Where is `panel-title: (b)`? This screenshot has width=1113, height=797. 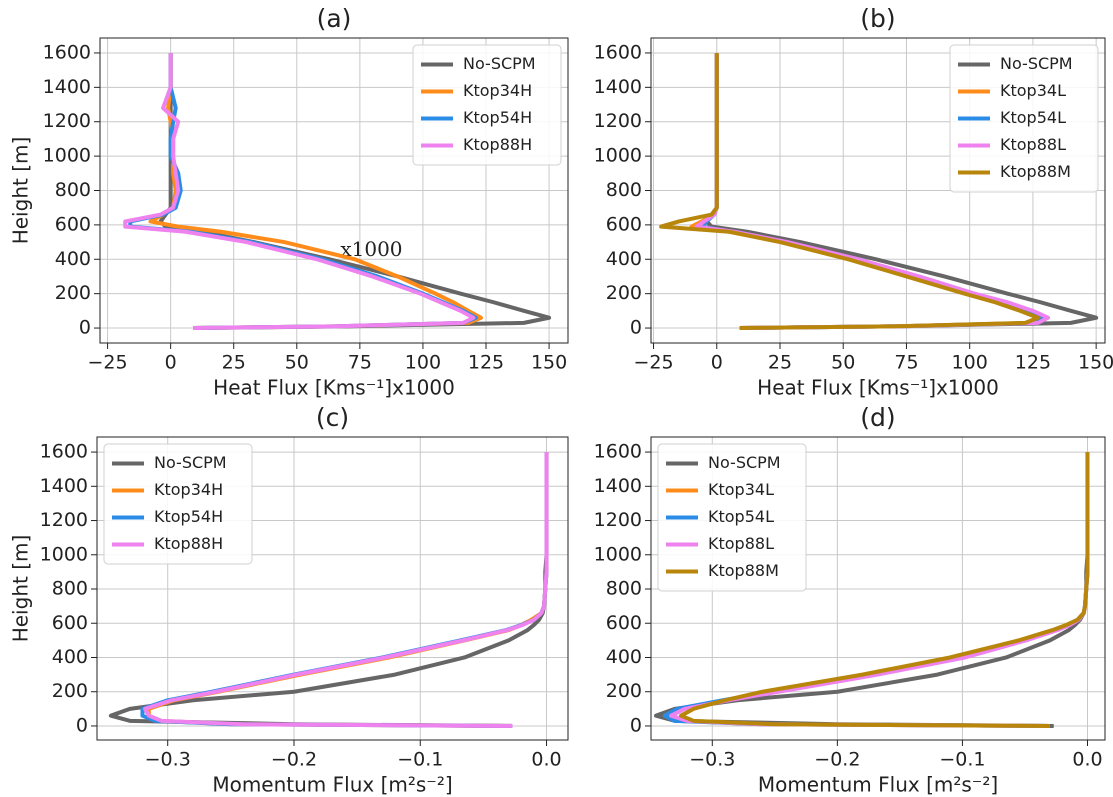 panel-title: (b) is located at coordinates (877, 18).